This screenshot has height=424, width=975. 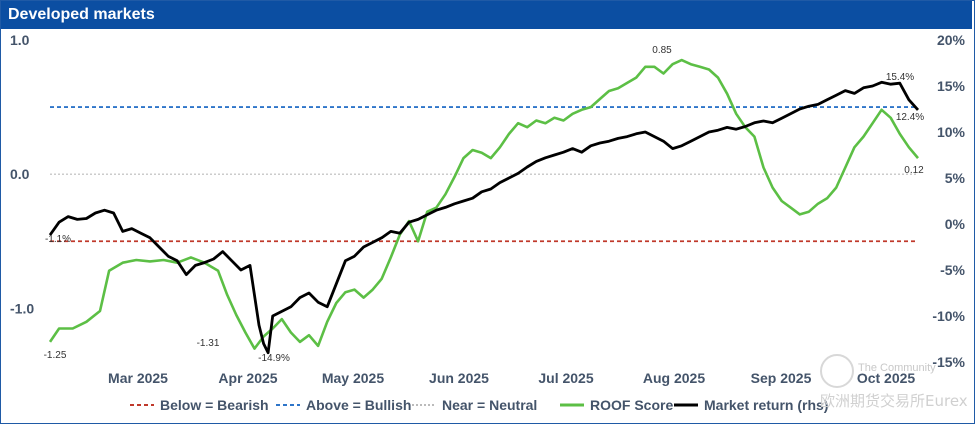 What do you see at coordinates (662, 50) in the screenshot?
I see `data-label: 0.85` at bounding box center [662, 50].